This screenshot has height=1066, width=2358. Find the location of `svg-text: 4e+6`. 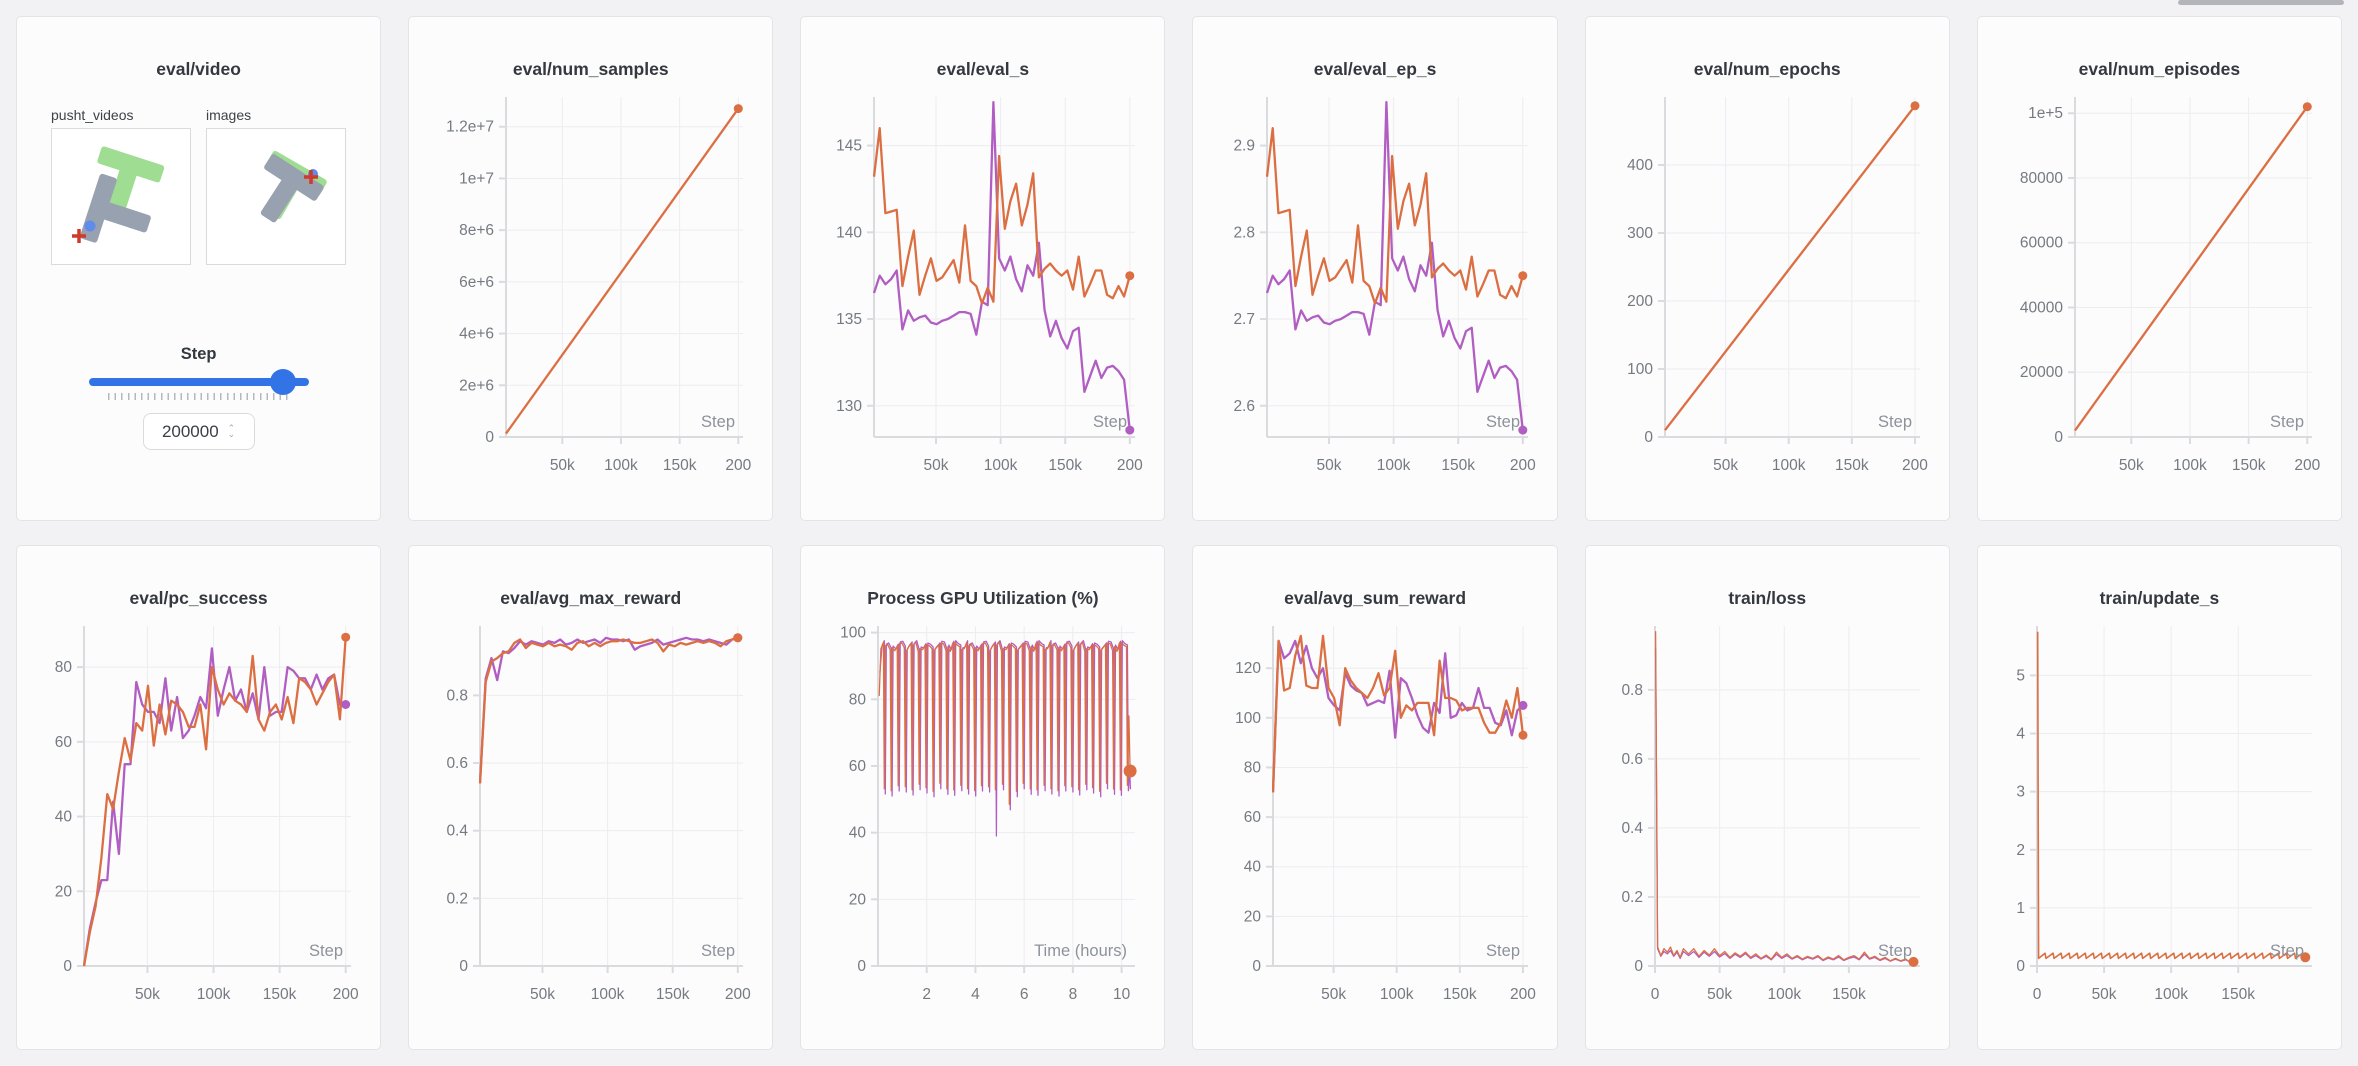

svg-text: 4e+6 is located at coordinates (476, 334).